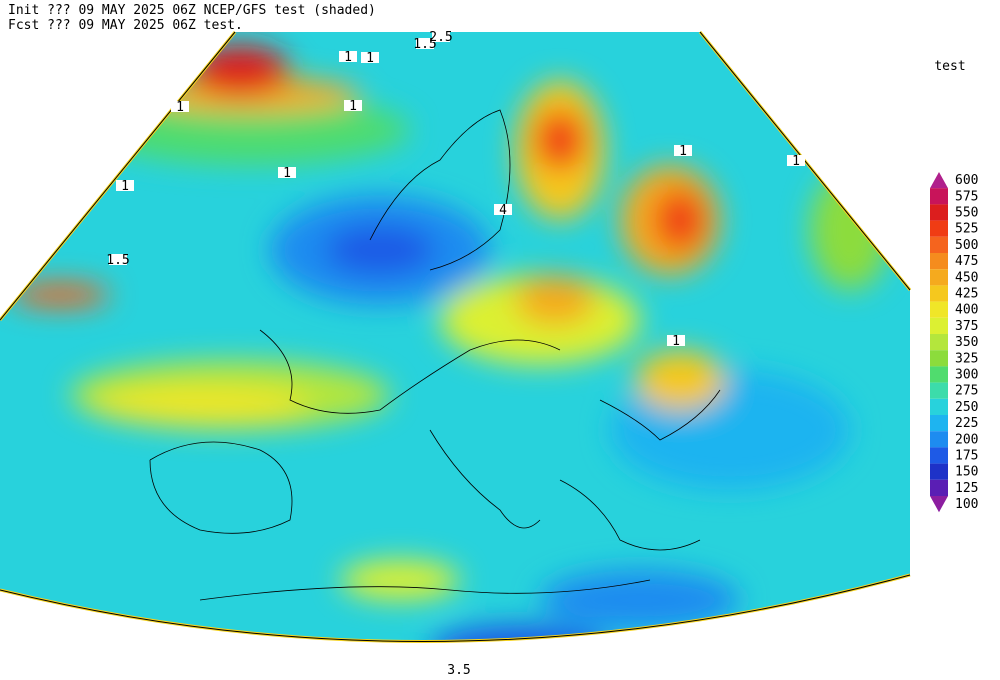  Describe the element at coordinates (966, 439) in the screenshot. I see `legend-label: 200` at that location.